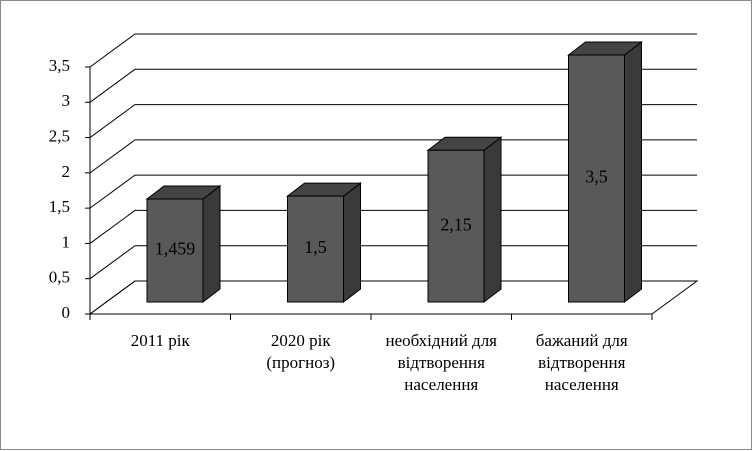 This screenshot has height=451, width=753. I want to click on value-label: 2,15, so click(456, 224).